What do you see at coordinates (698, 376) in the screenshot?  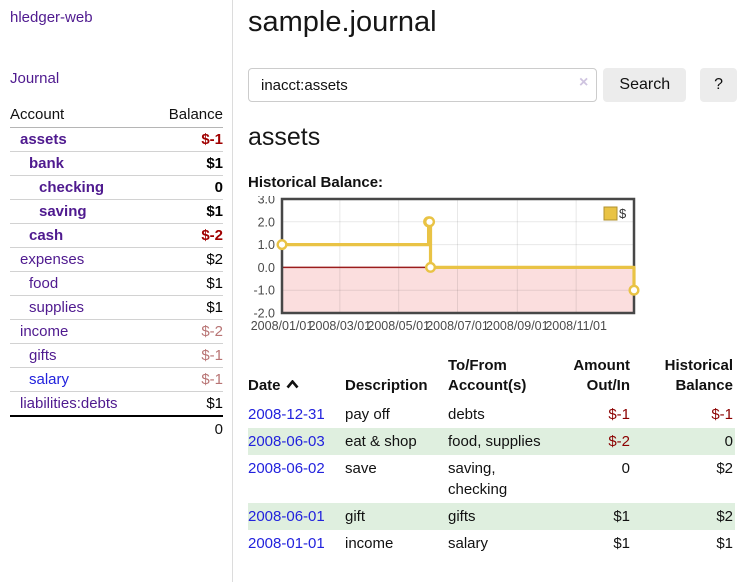 I see `register-header-balance: Historical Balance` at bounding box center [698, 376].